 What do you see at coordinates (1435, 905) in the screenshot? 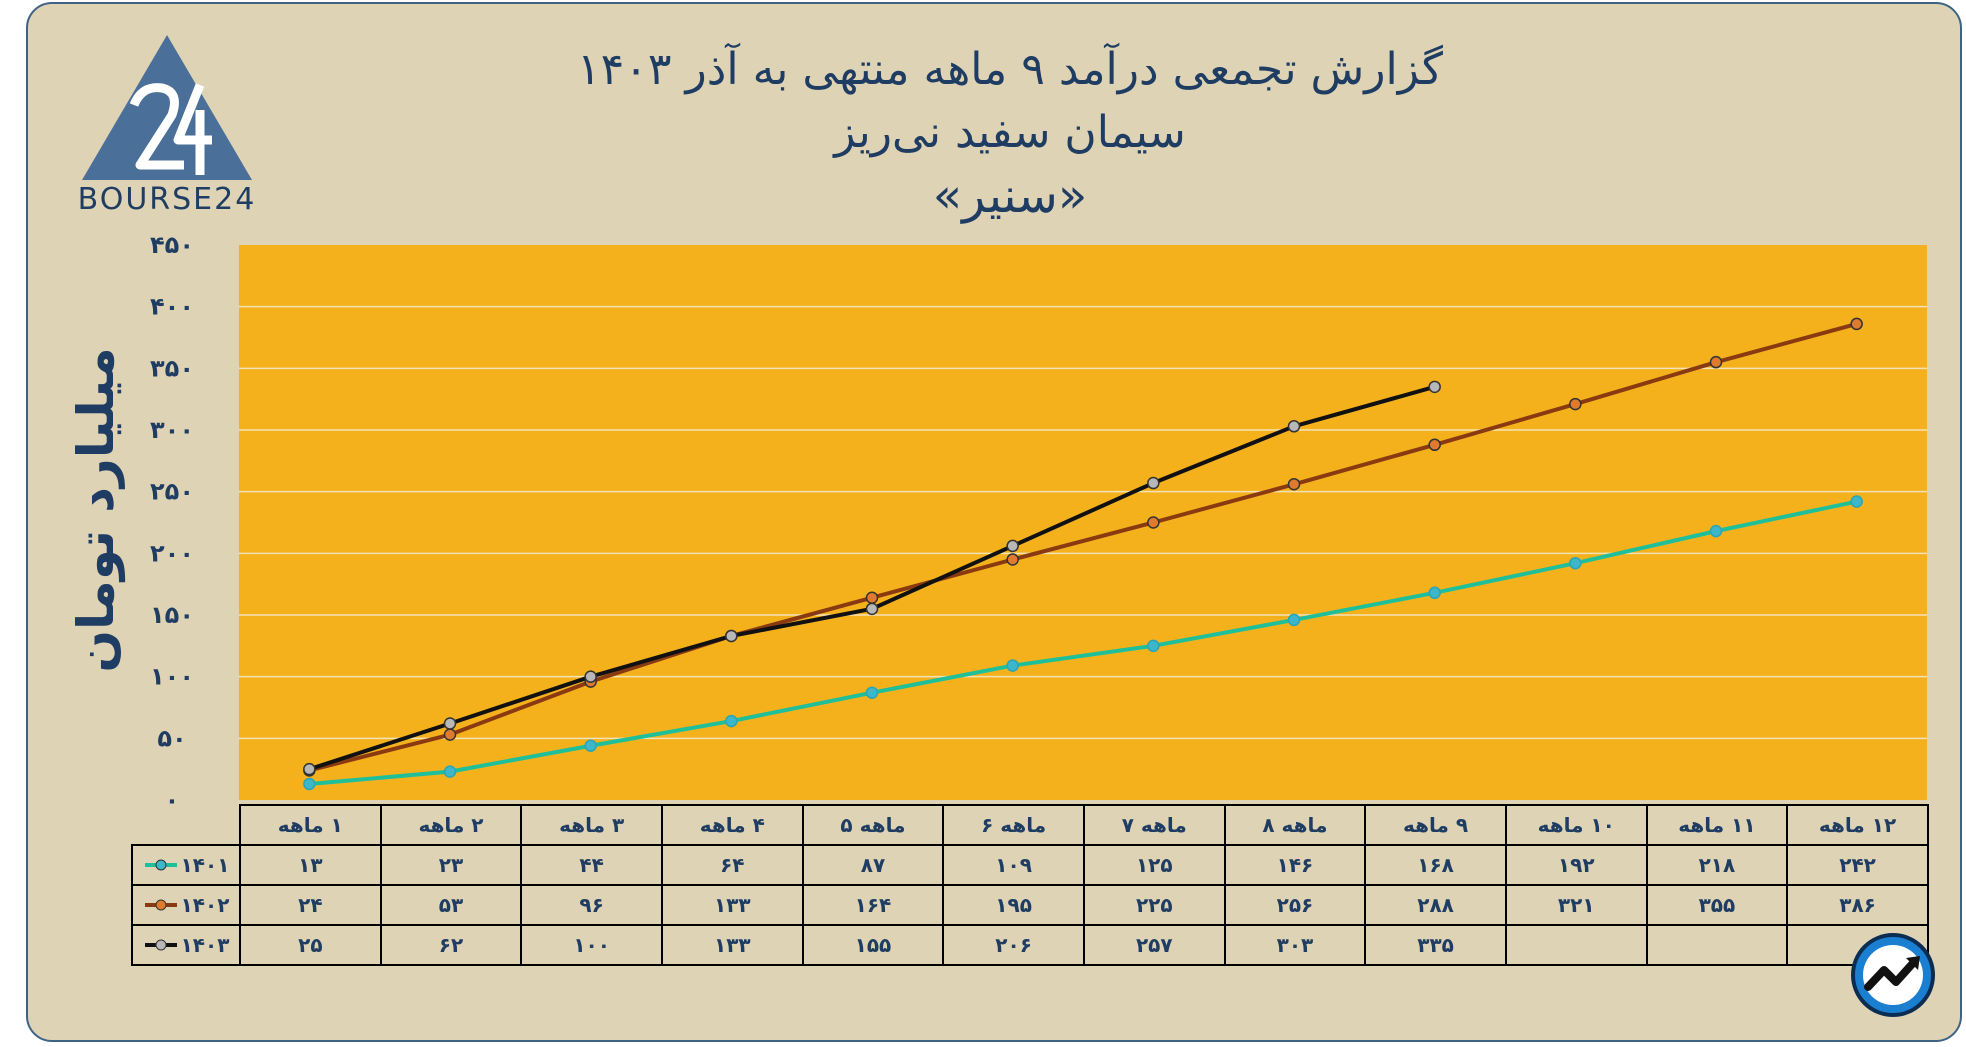
I see `table-cell: ۲۸۸` at bounding box center [1435, 905].